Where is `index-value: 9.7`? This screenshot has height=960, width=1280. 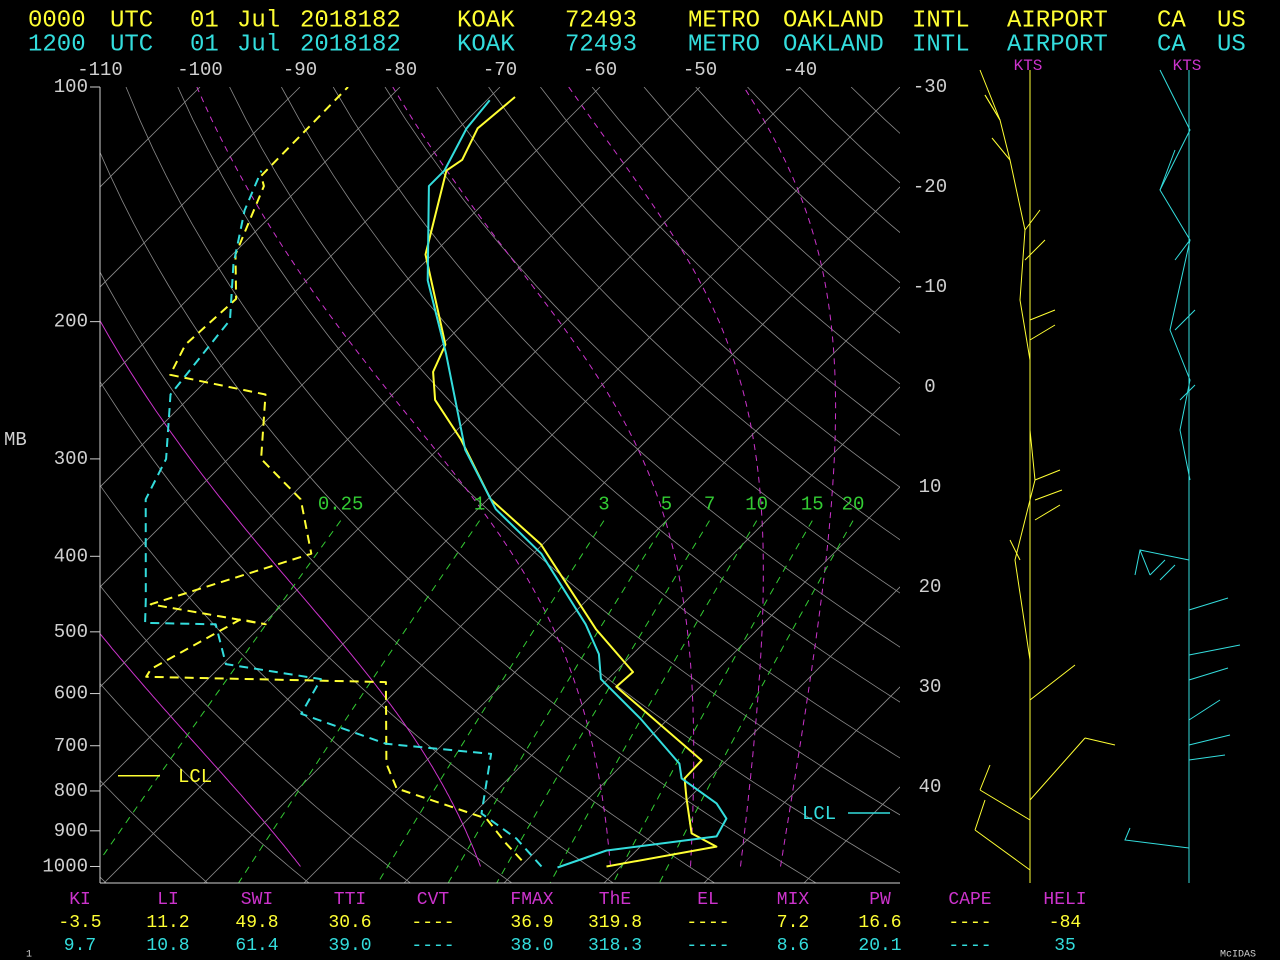
index-value: 9.7 is located at coordinates (80, 946).